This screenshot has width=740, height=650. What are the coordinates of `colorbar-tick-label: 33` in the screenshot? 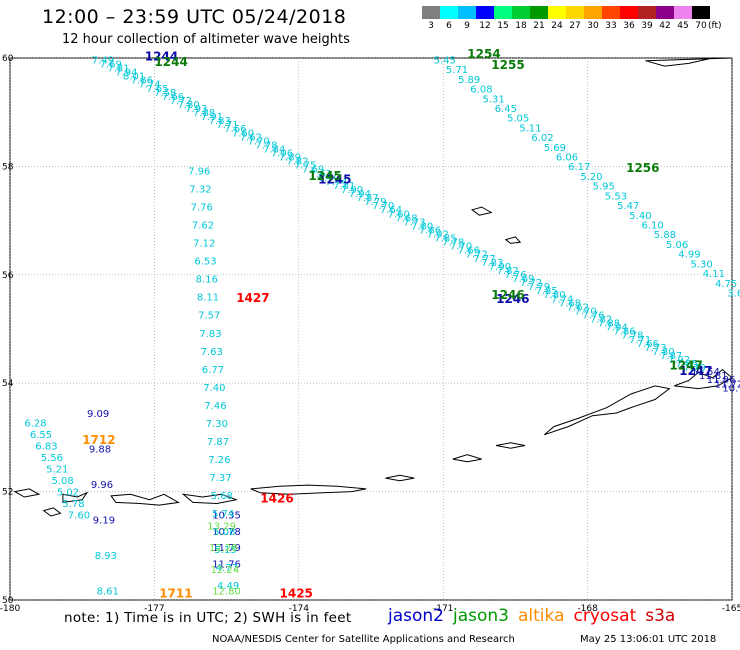 It's located at (611, 26).